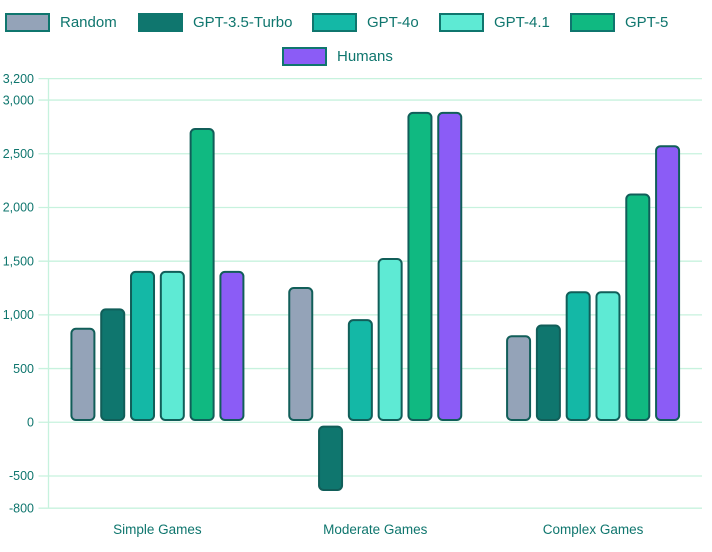  What do you see at coordinates (232, 345) in the screenshot?
I see `bar-humans-simple-games` at bounding box center [232, 345].